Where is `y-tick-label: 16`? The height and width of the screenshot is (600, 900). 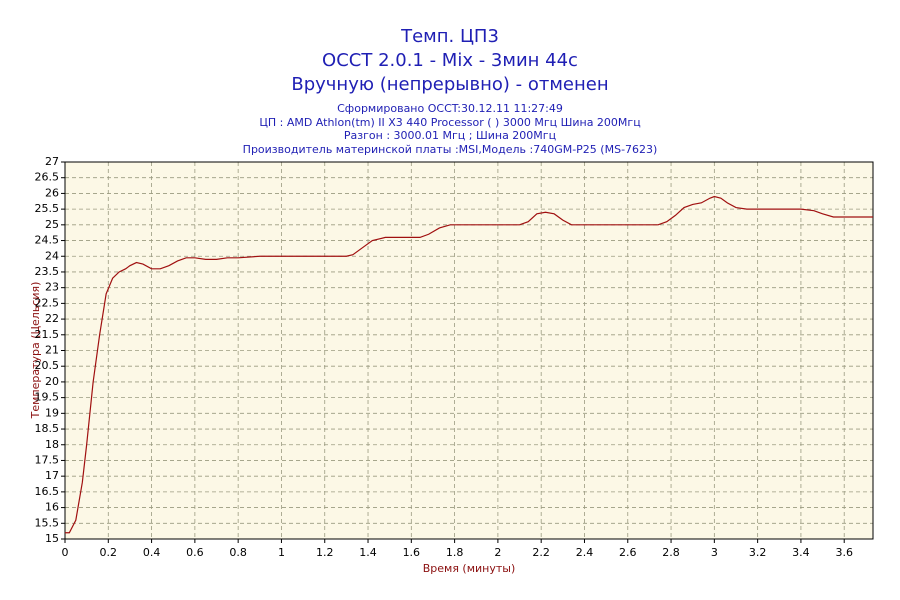
y-tick-label: 16 is located at coordinates (52, 507).